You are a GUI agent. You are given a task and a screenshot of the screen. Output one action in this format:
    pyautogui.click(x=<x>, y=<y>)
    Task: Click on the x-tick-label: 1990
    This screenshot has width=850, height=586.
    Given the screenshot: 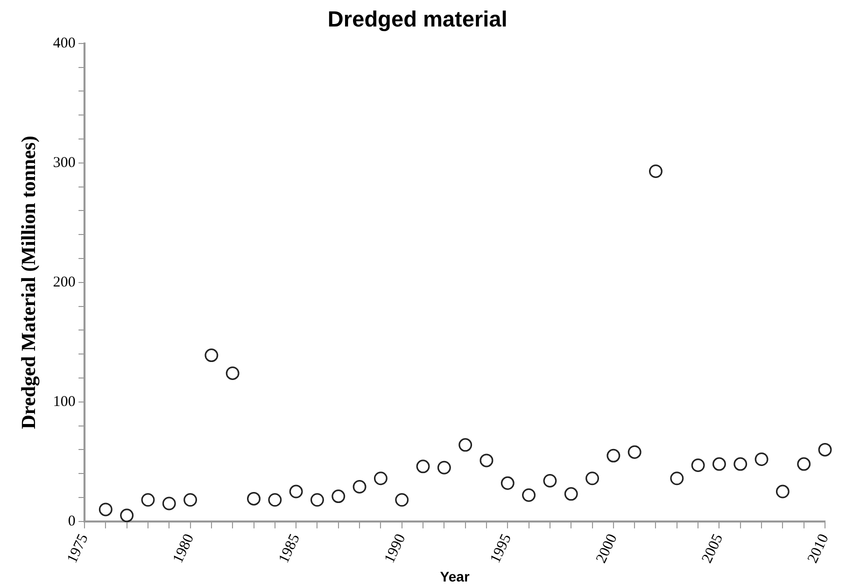 What is the action you would take?
    pyautogui.click(x=396, y=549)
    